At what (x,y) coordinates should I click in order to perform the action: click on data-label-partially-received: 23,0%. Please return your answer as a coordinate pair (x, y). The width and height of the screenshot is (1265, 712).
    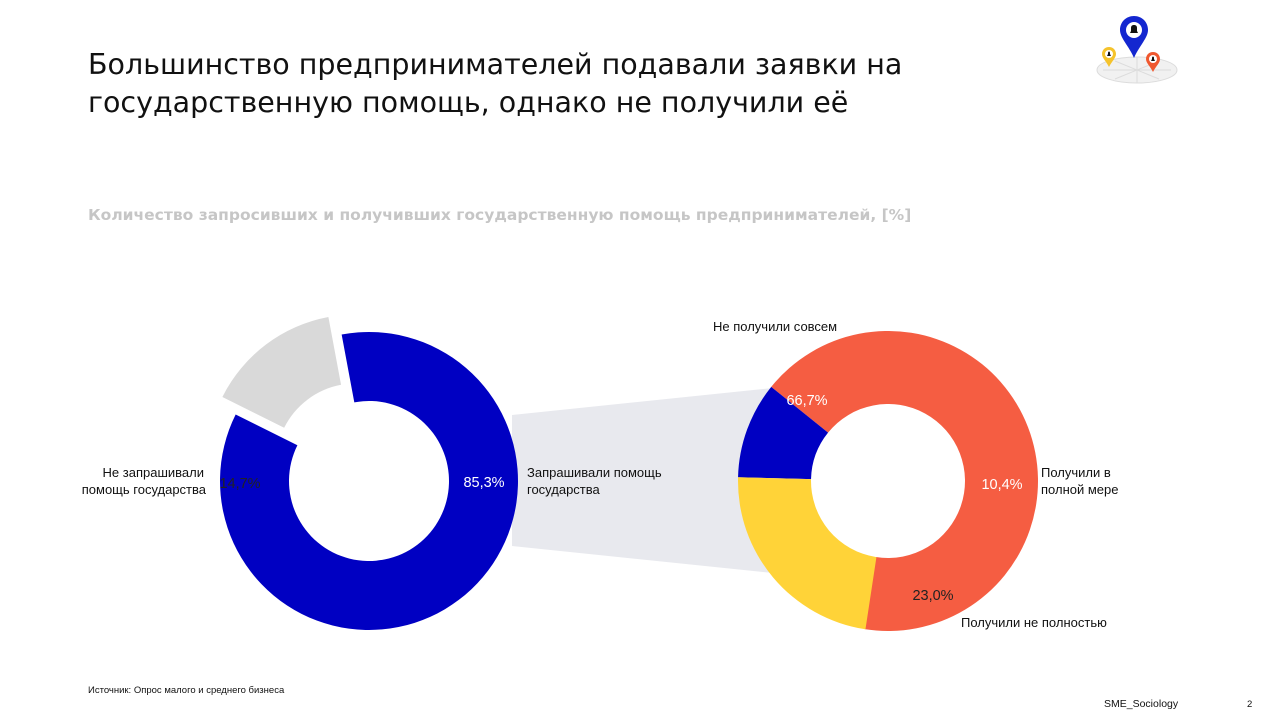
    Looking at the image, I should click on (932, 596).